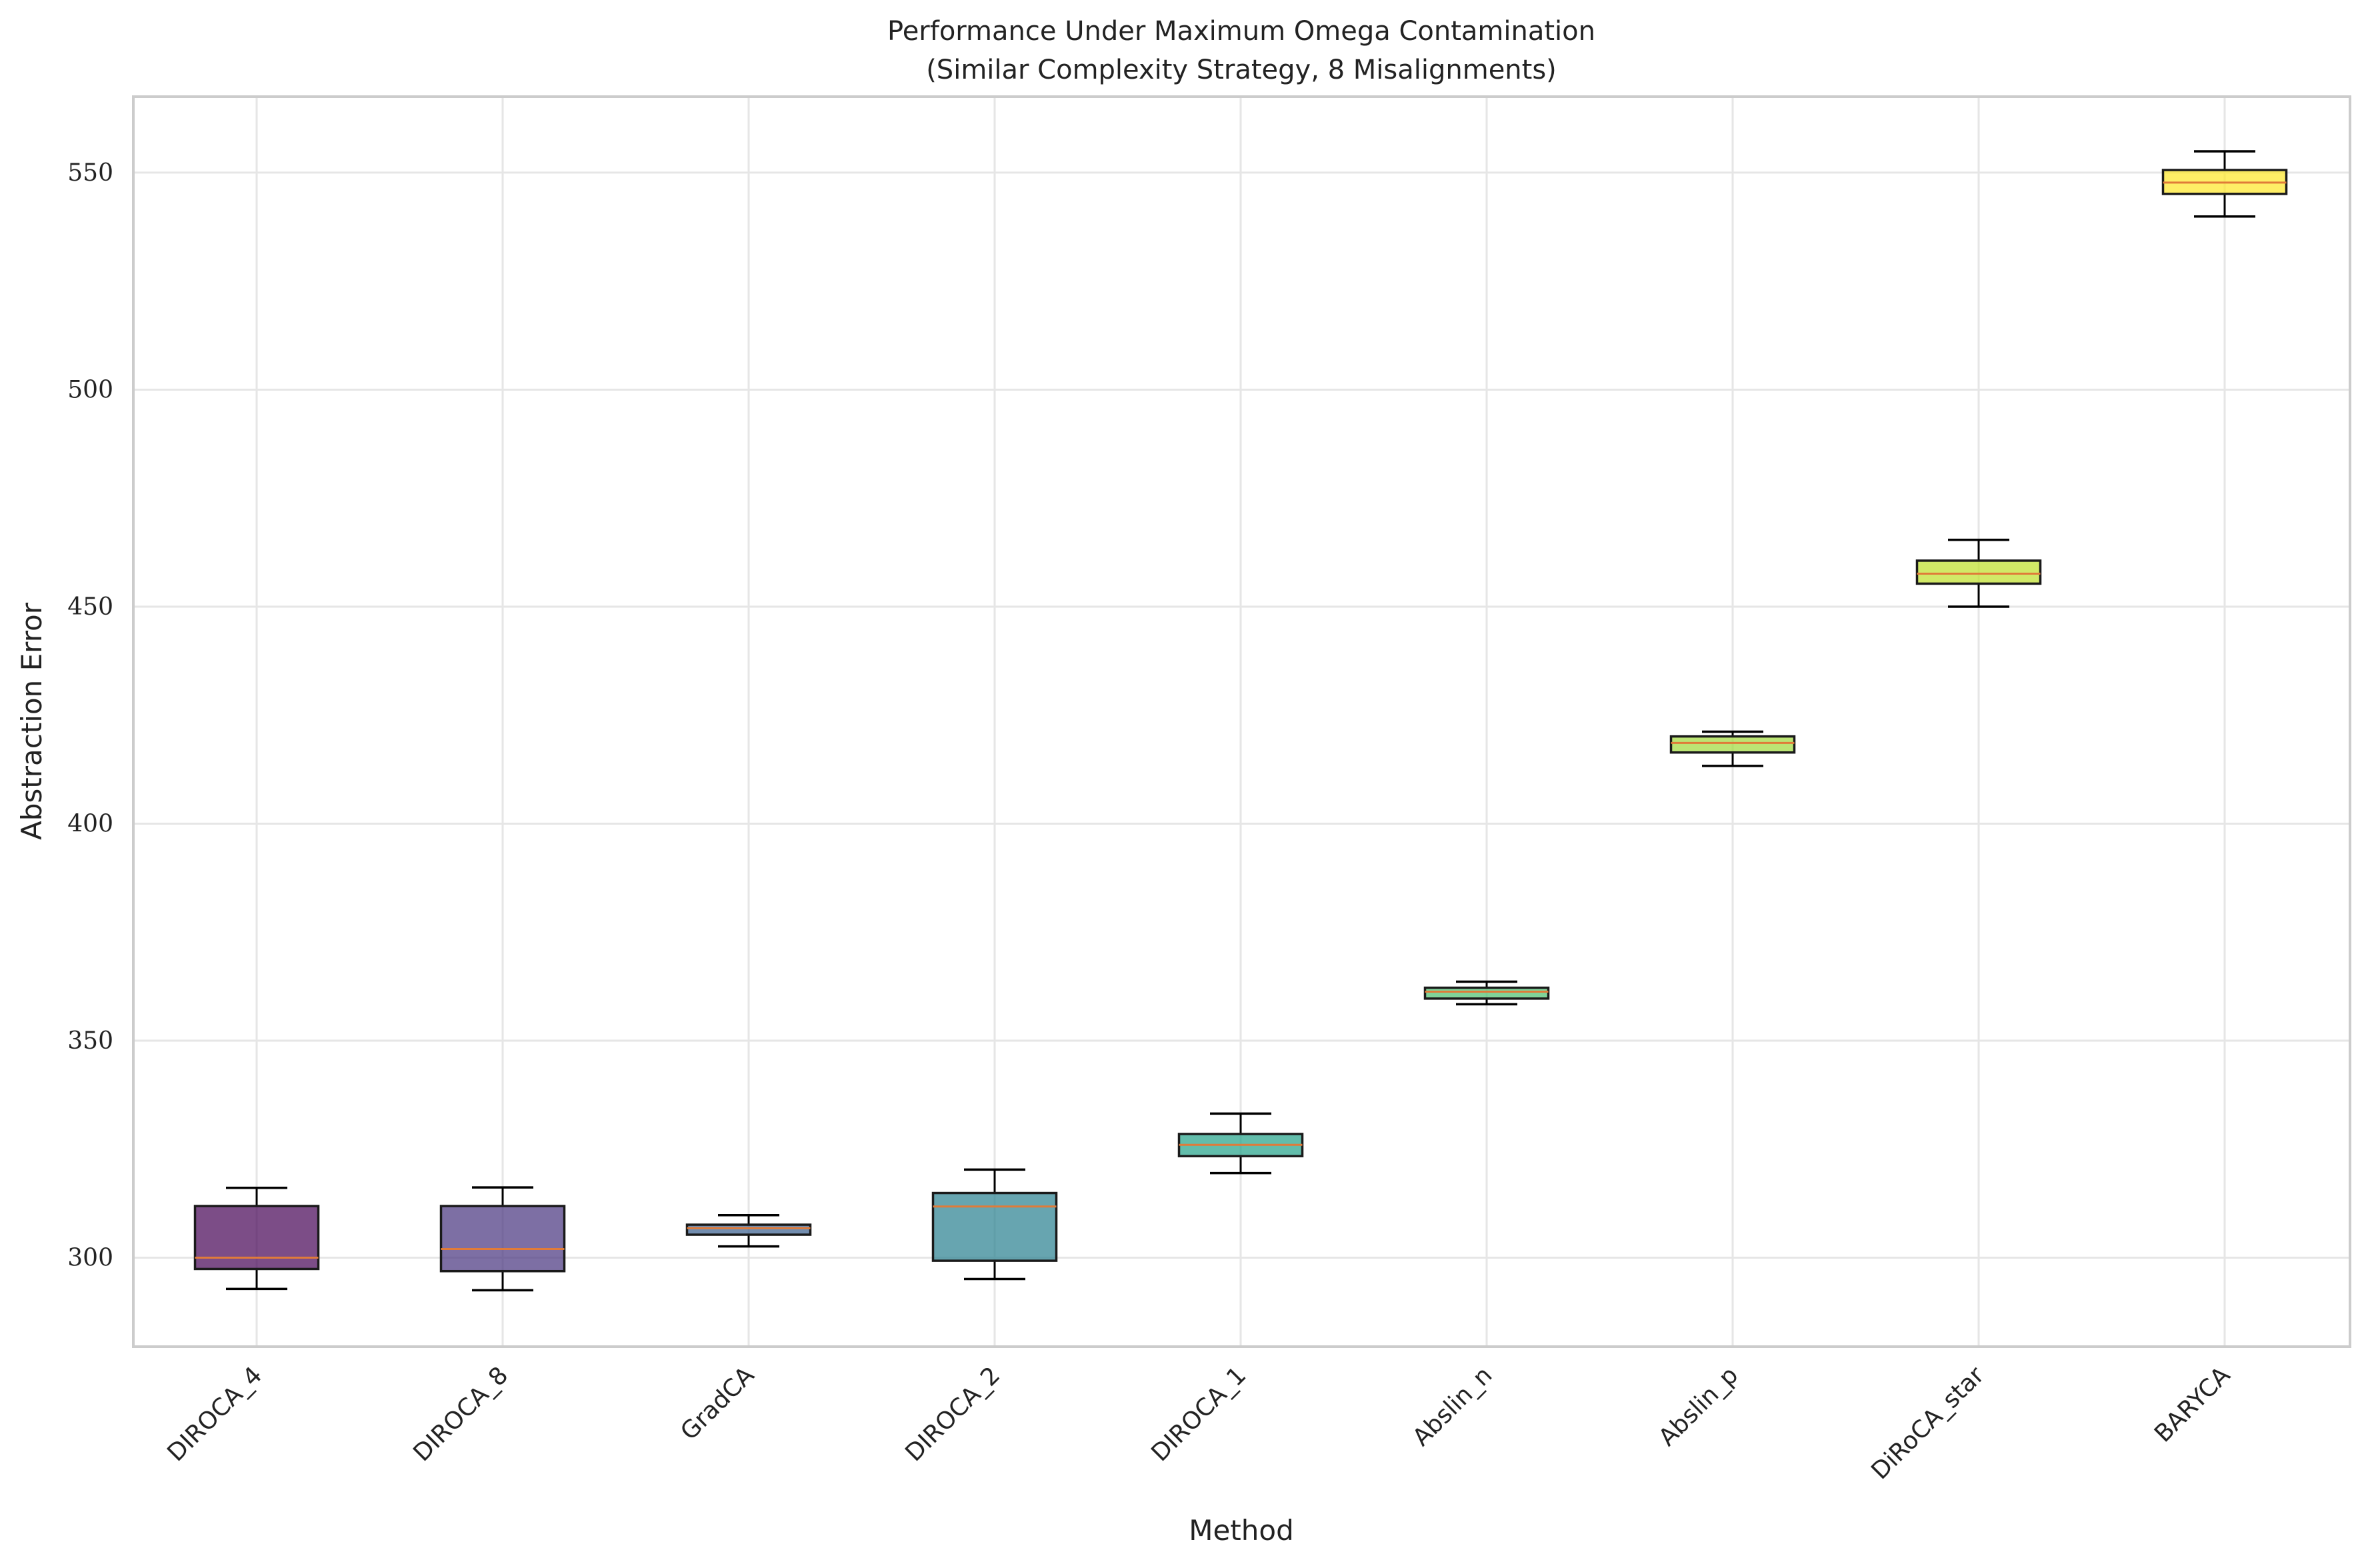 The width and height of the screenshot is (2368, 1568). Describe the element at coordinates (31, 721) in the screenshot. I see `y-axis-label: Abstraction Error` at that location.